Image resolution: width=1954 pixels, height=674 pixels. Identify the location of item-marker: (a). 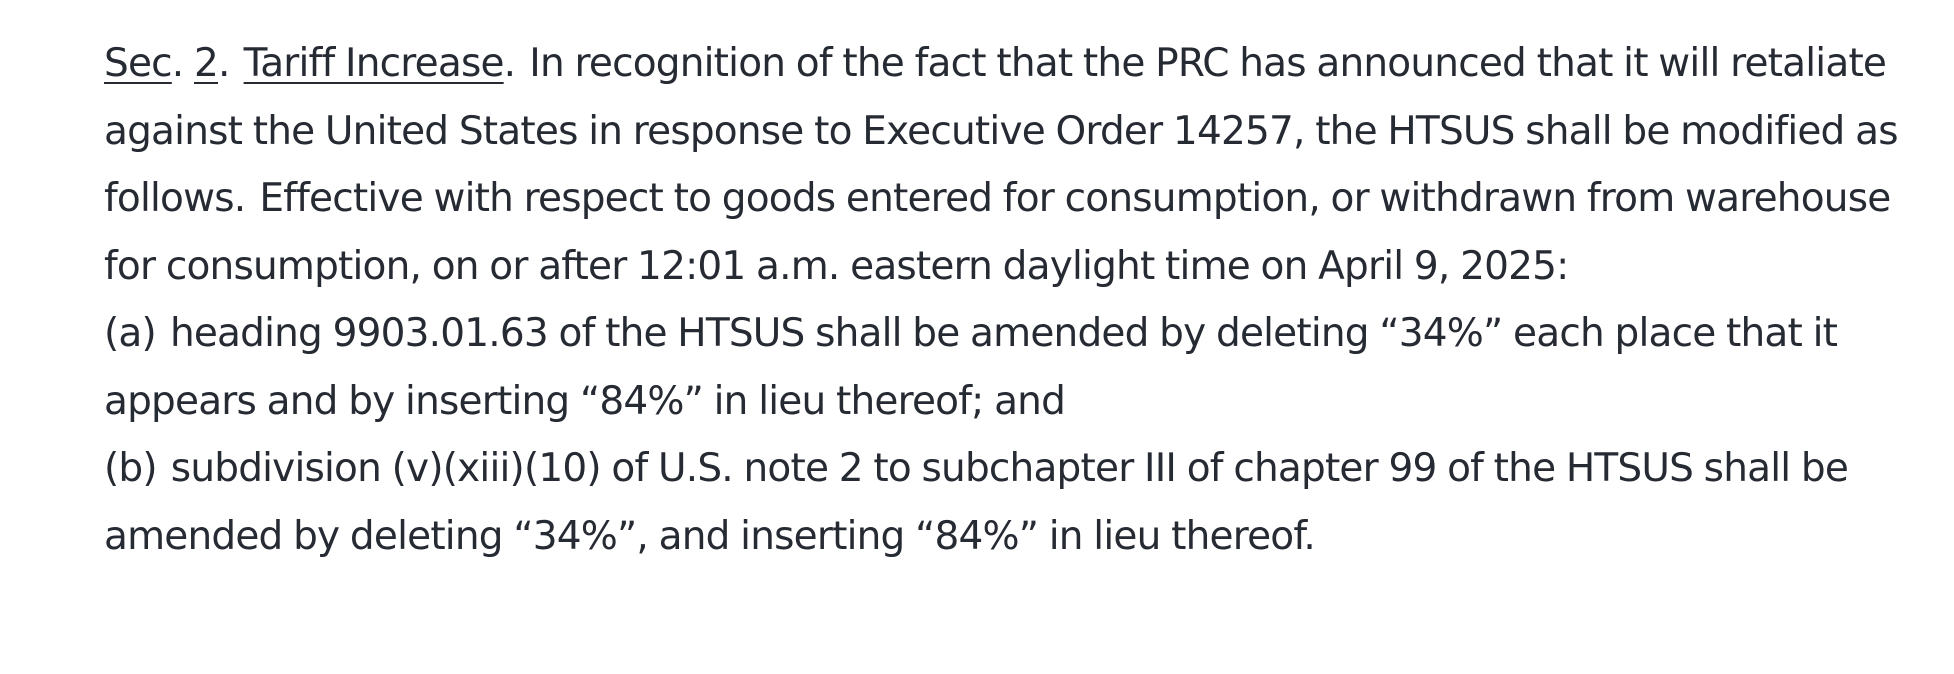
(130, 333).